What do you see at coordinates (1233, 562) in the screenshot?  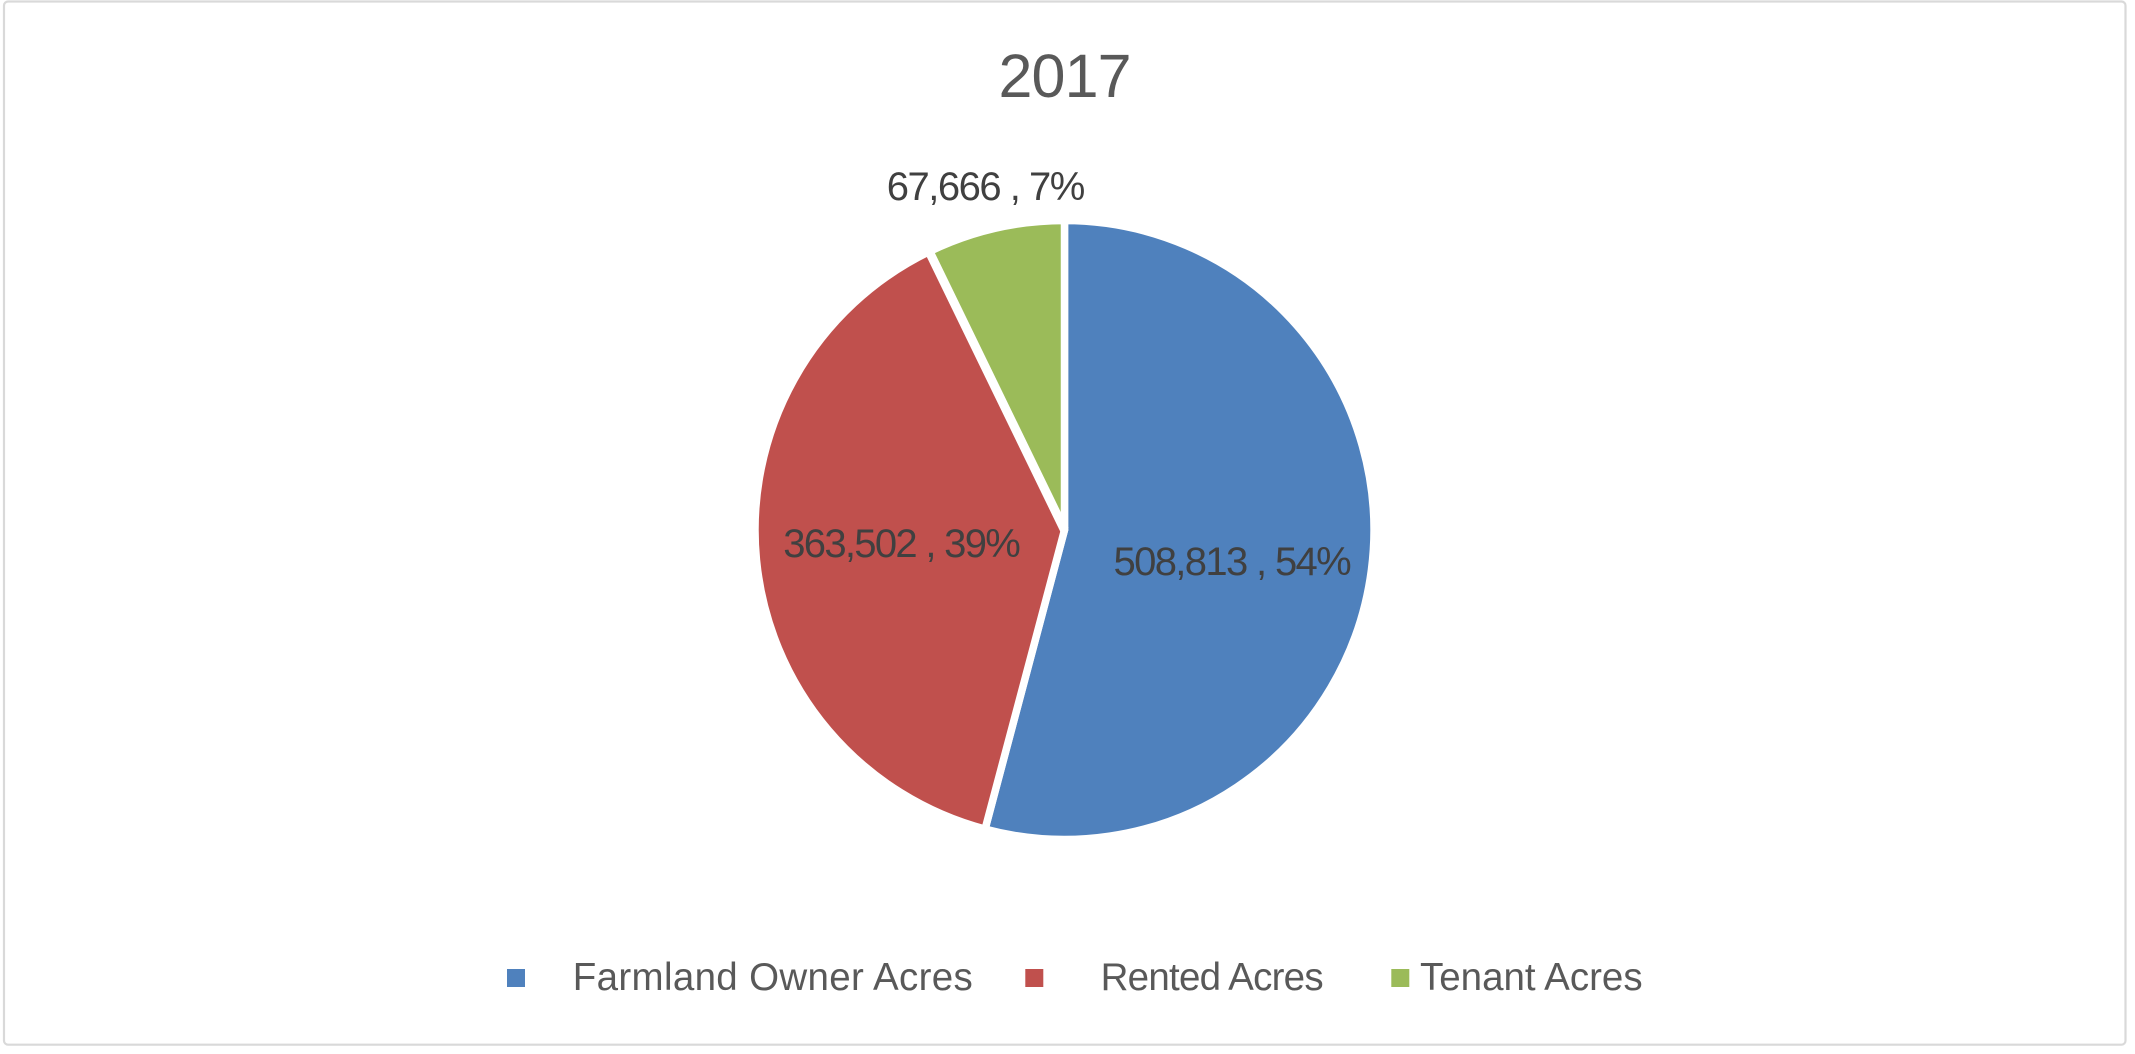 I see `svg-text: 508,813 , 54%` at bounding box center [1233, 562].